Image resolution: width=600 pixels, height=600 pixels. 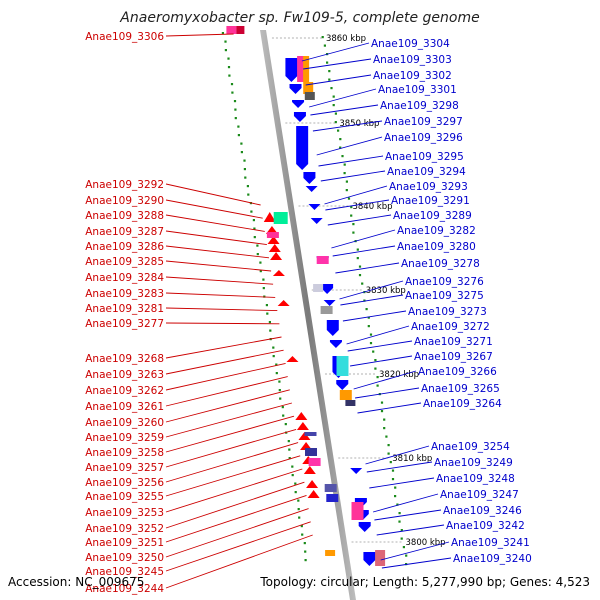 What do you see at coordinates (462, 404) in the screenshot?
I see `right-gene-label: Anae109_3264` at bounding box center [462, 404].